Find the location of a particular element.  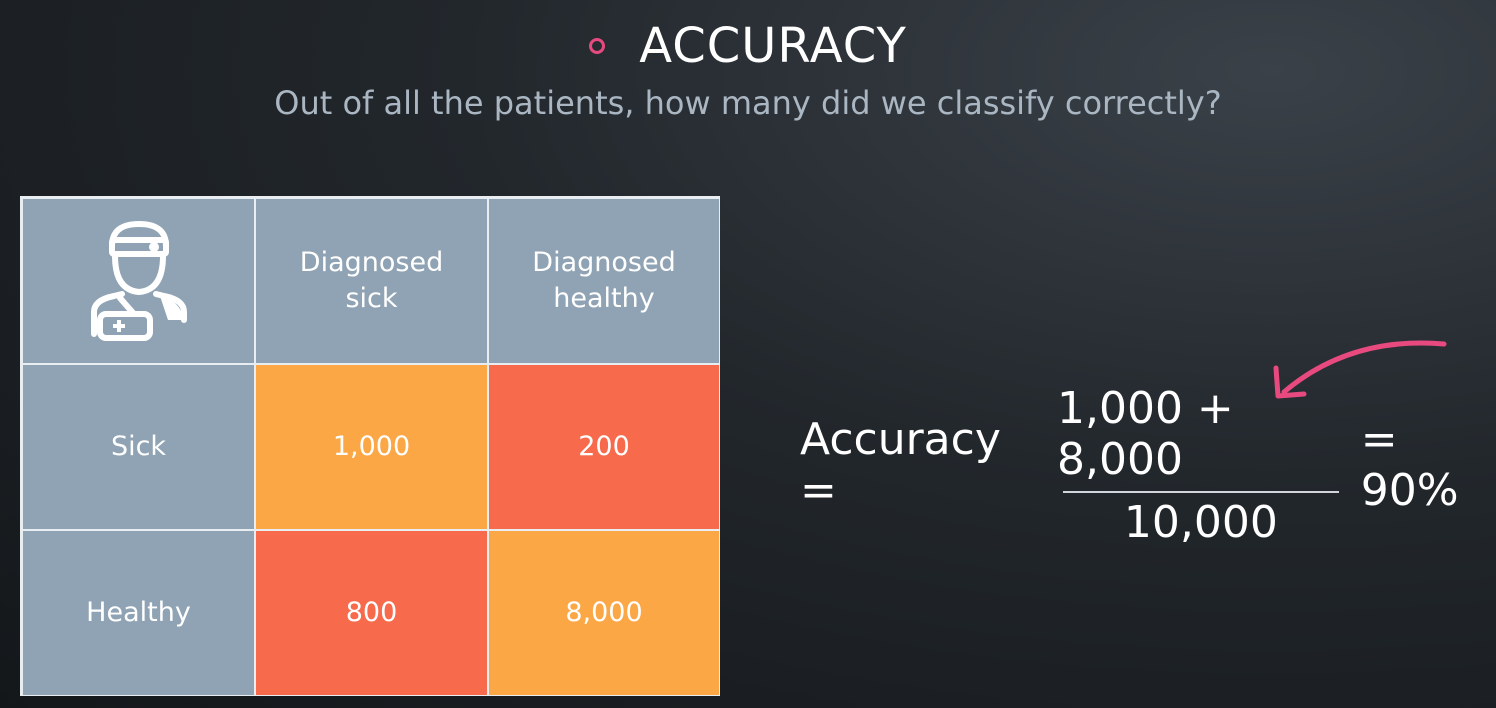

formula-denominator: 10,000 is located at coordinates (1200, 522).